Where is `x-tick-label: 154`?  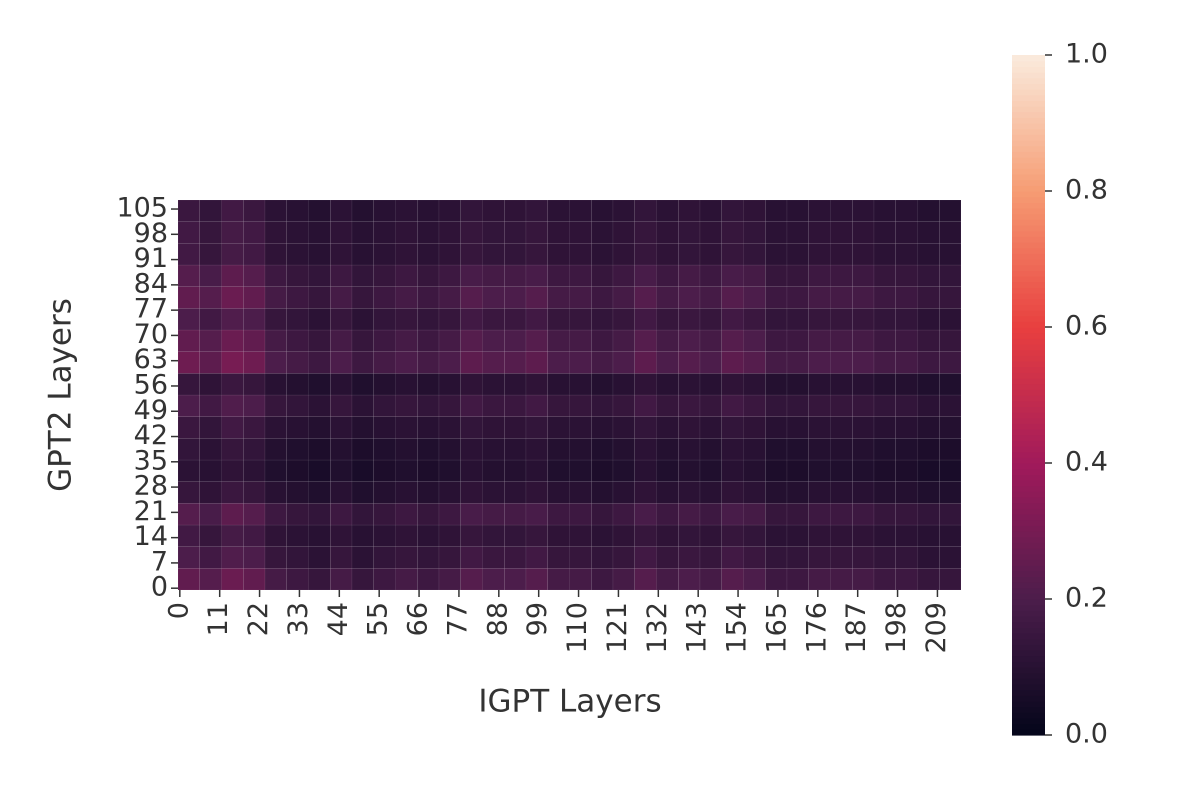 x-tick-label: 154 is located at coordinates (737, 628).